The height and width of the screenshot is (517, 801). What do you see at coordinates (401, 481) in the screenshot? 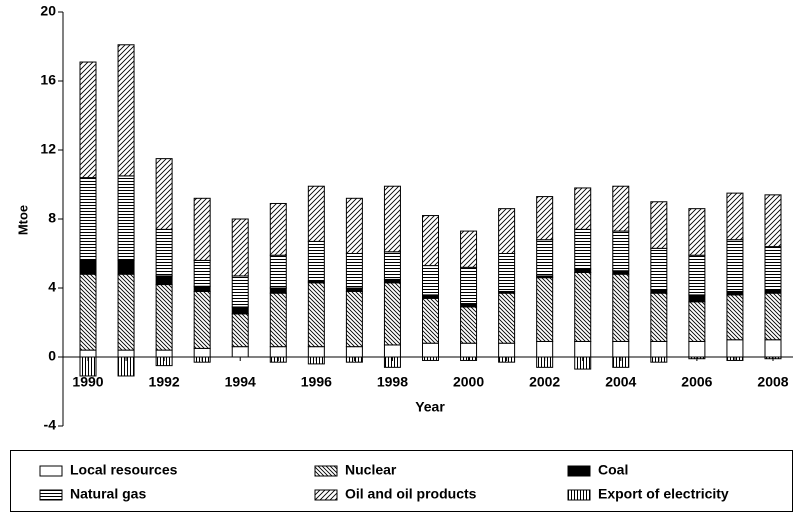
I see `legend-box` at bounding box center [401, 481].